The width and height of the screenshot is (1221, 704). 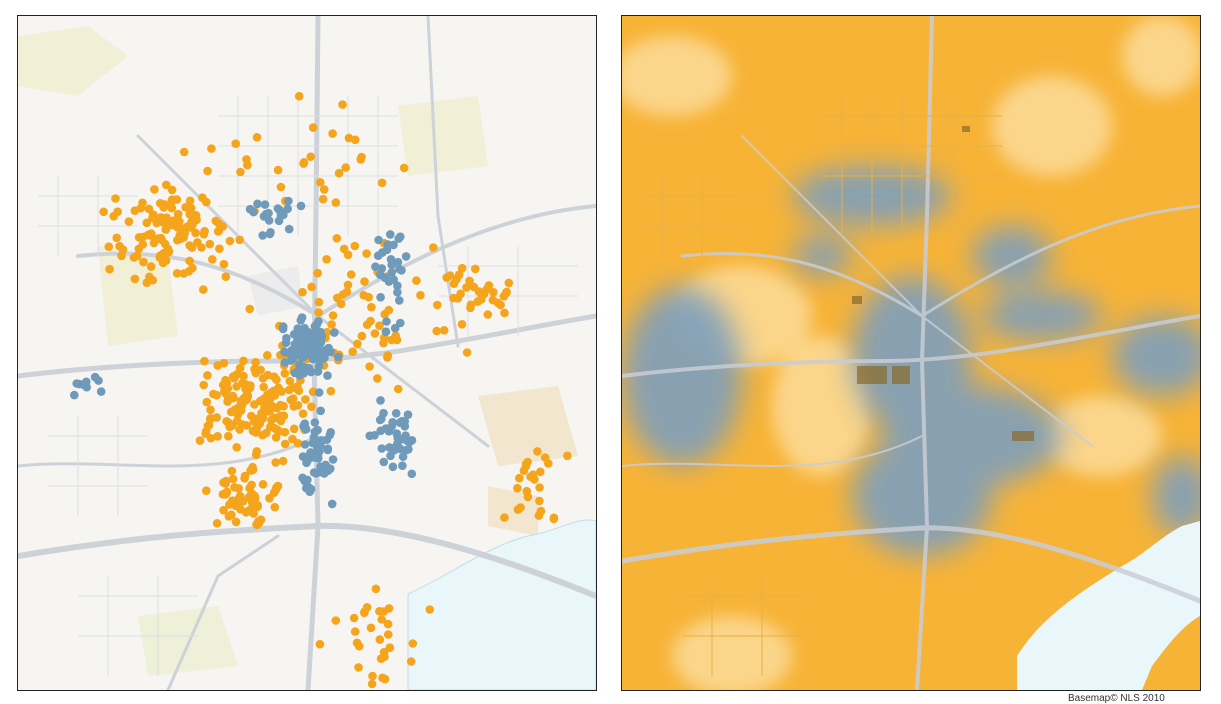 I want to click on basemap-credit: Basemap© NLS 2010, so click(x=1116, y=698).